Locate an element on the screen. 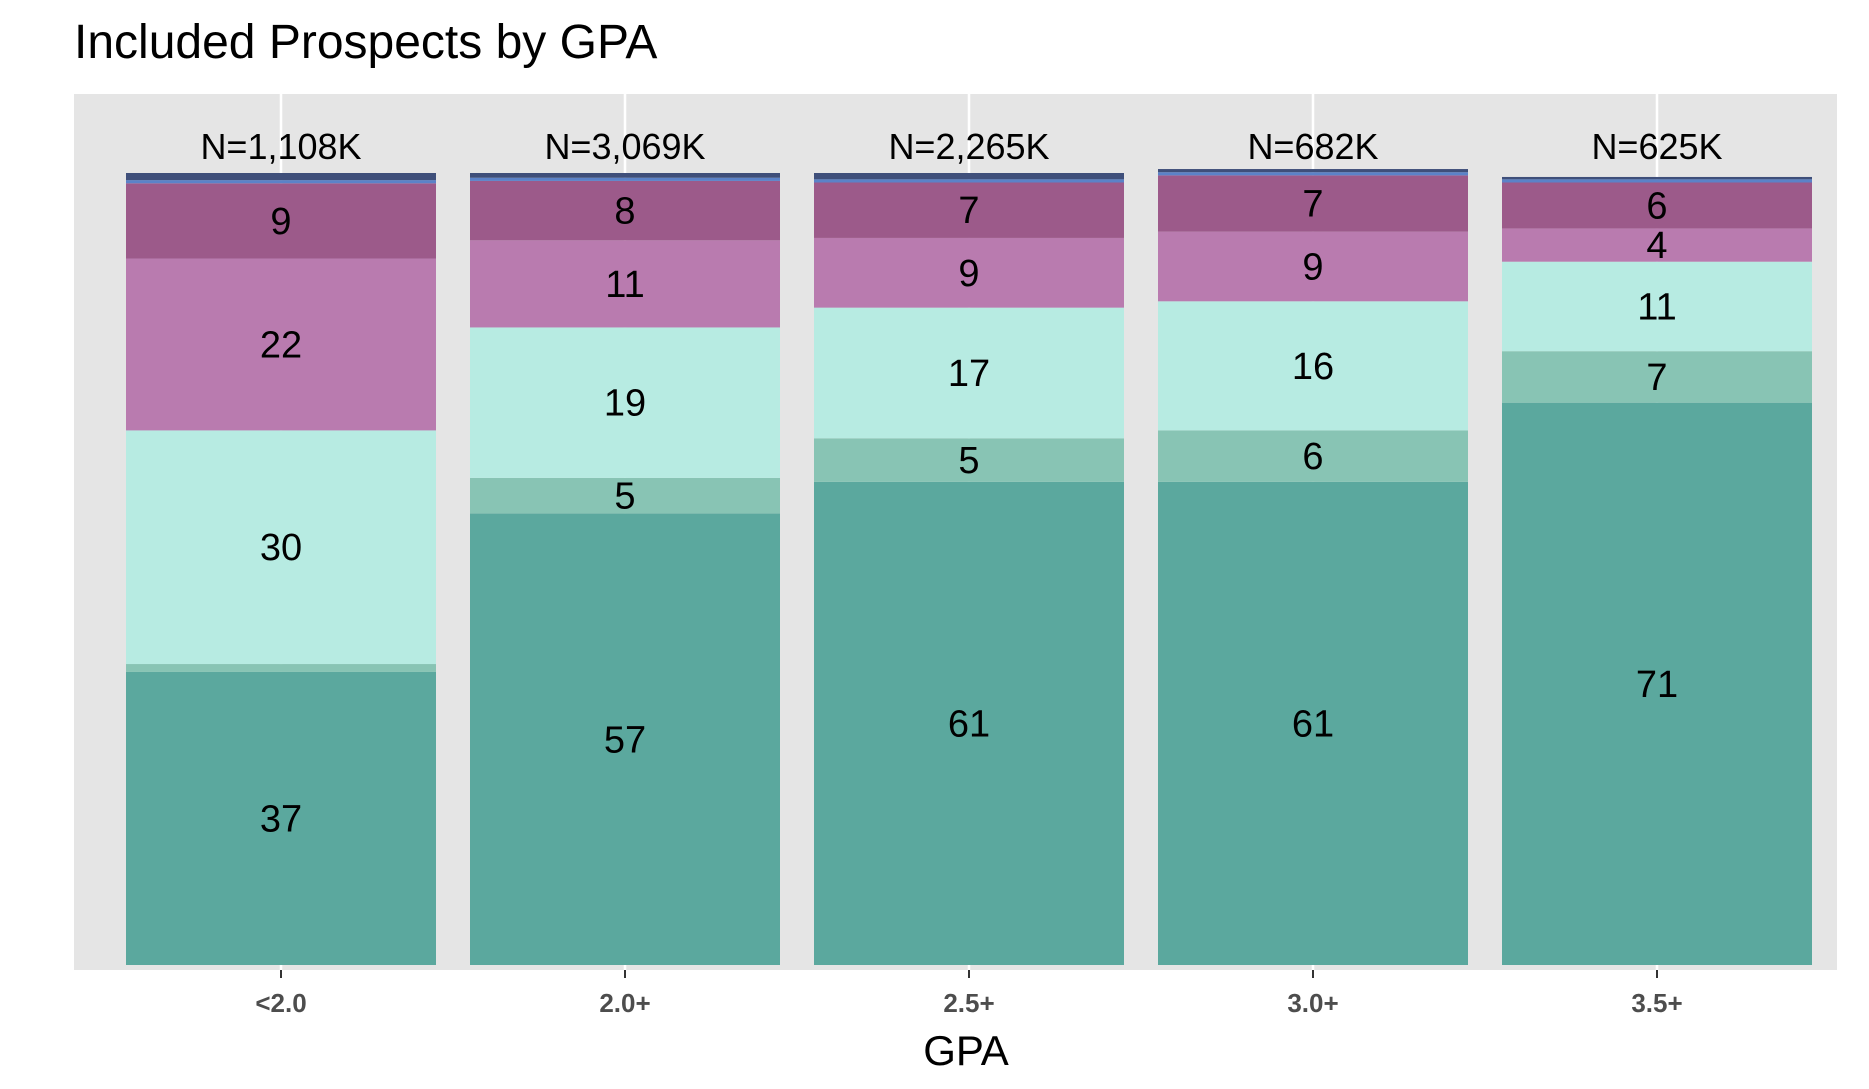 This screenshot has width=1869, height=1089. data-label: 71 is located at coordinates (1657, 685).